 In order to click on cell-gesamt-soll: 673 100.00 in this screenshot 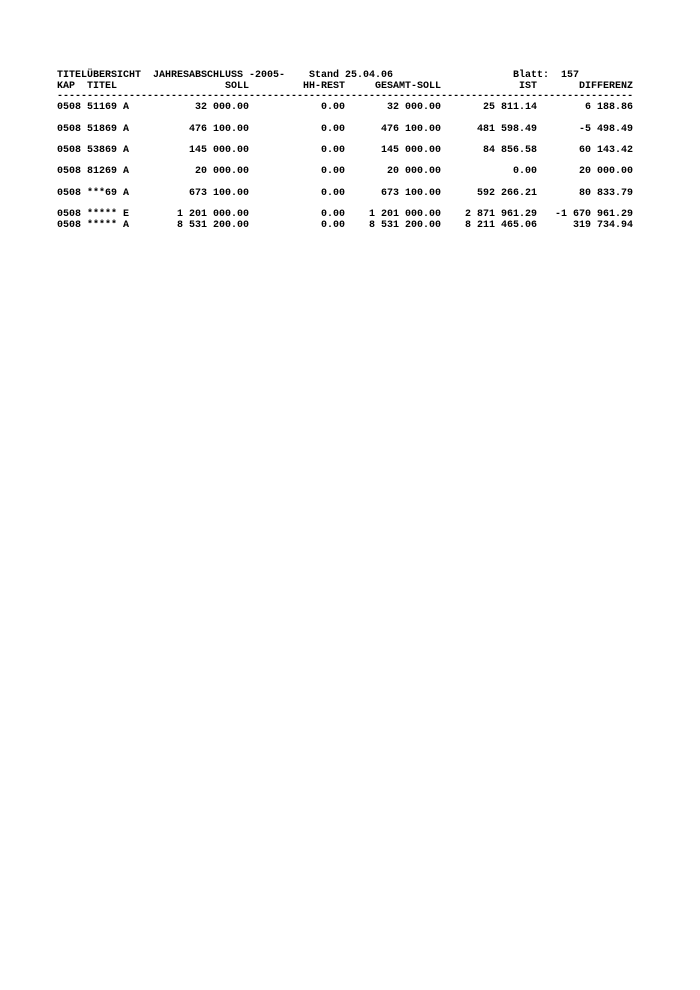, I will do `click(410, 193)`.